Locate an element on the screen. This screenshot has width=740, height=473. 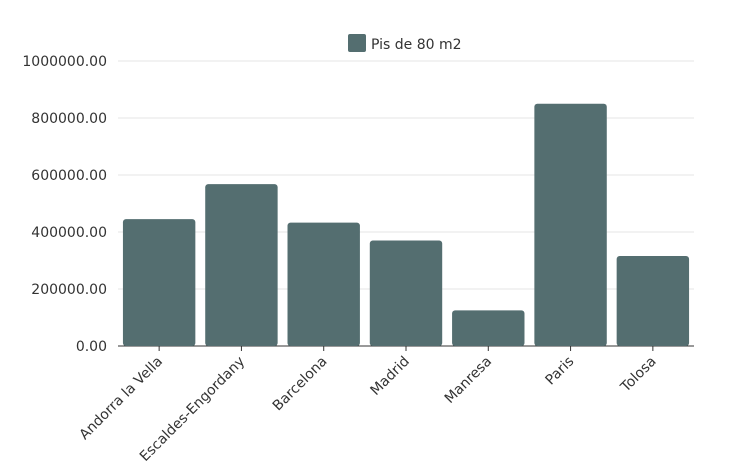
legend: Pis de 80 m2 is located at coordinates (405, 43).